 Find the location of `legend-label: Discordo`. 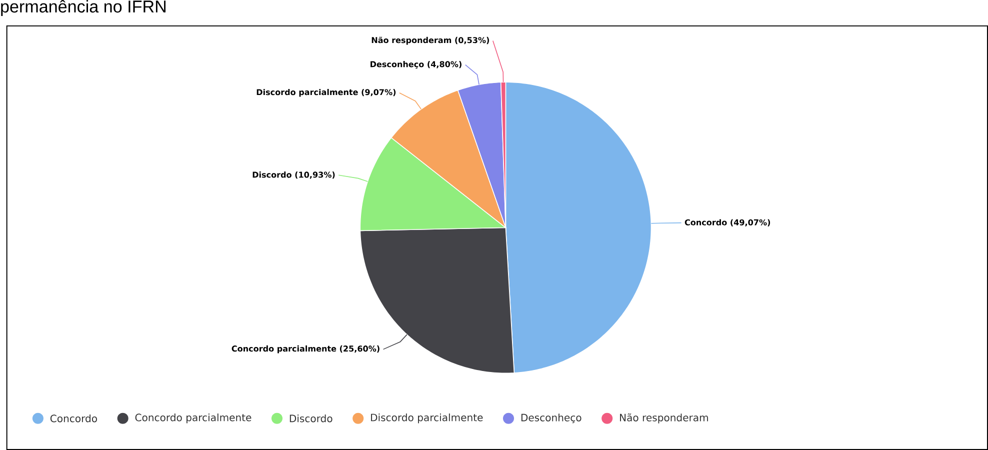

legend-label: Discordo is located at coordinates (311, 418).